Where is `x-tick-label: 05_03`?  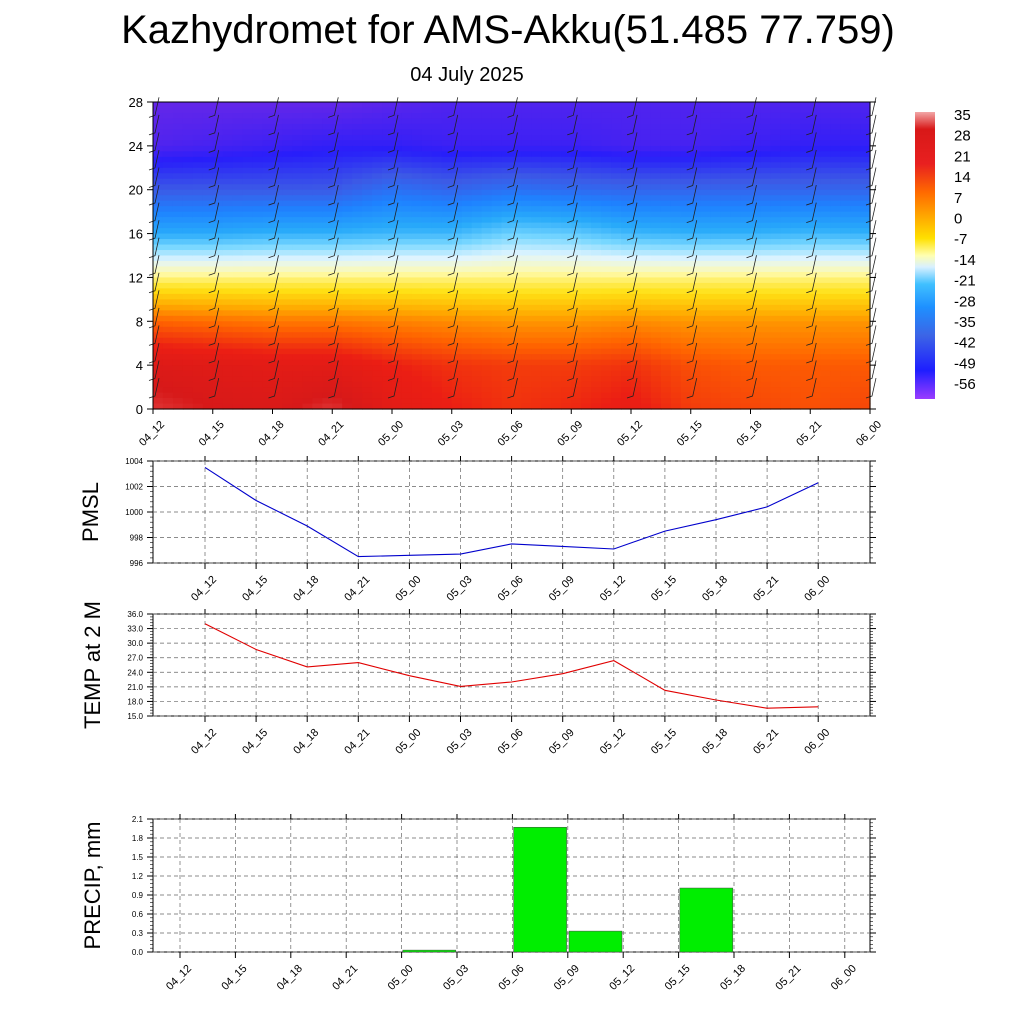 x-tick-label: 05_03 is located at coordinates (460, 589).